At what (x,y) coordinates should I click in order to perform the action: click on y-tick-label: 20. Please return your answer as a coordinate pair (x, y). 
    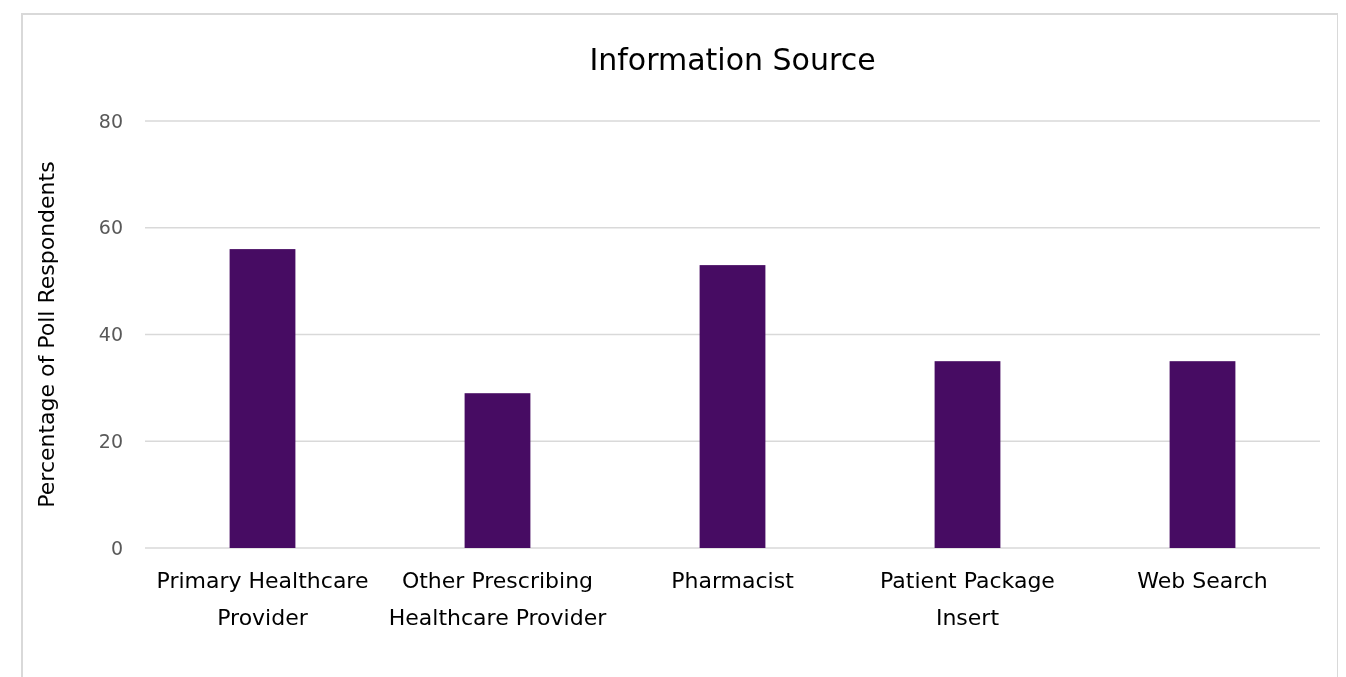
    Looking at the image, I should click on (110, 440).